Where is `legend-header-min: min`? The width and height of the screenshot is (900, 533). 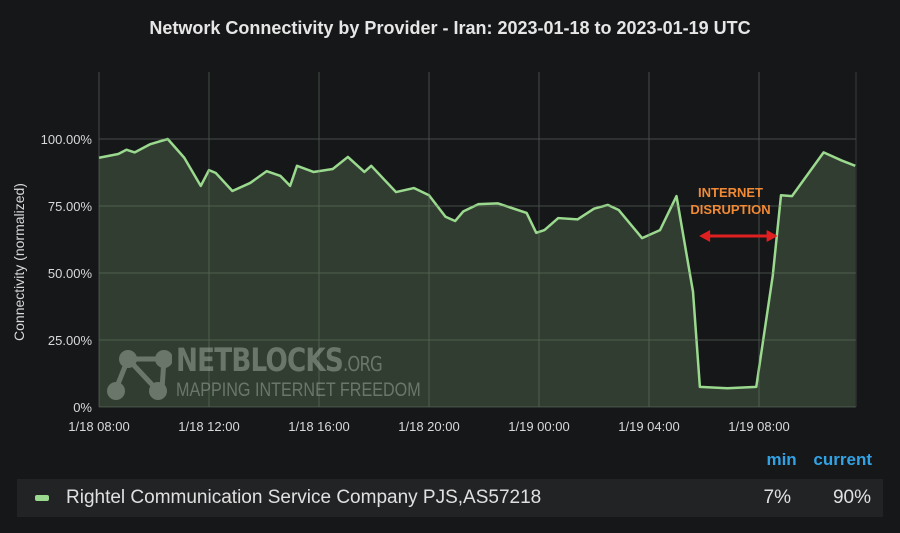
legend-header-min: min is located at coordinates (781, 459).